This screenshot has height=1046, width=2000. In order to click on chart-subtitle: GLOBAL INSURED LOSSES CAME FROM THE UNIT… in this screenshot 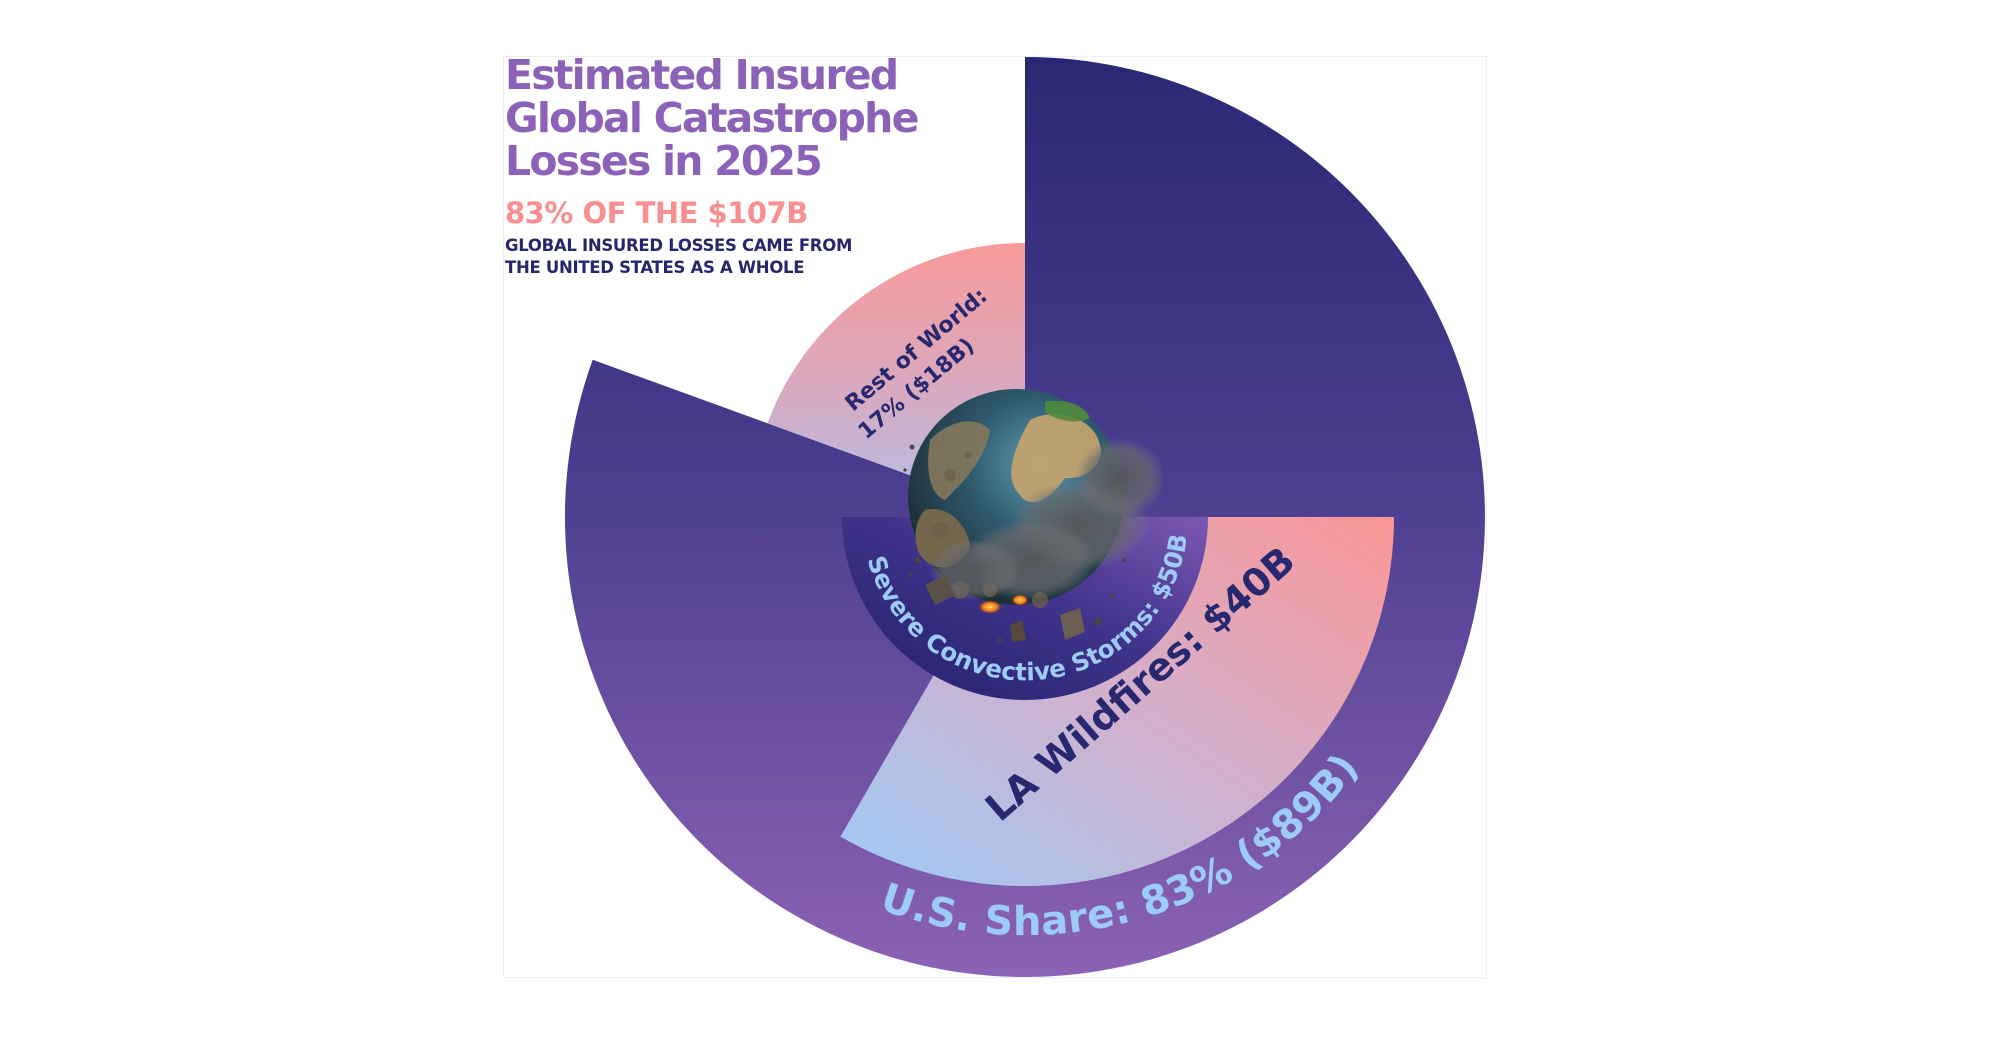, I will do `click(678, 257)`.